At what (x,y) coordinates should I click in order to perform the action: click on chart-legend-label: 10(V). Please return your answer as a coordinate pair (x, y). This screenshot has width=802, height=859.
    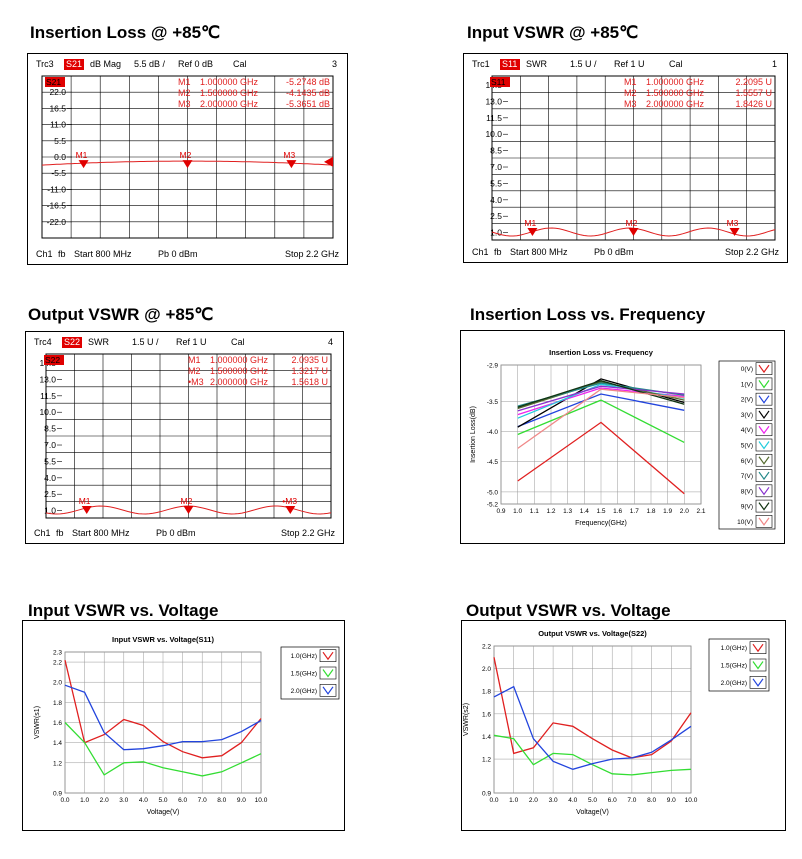
    Looking at the image, I should click on (745, 522).